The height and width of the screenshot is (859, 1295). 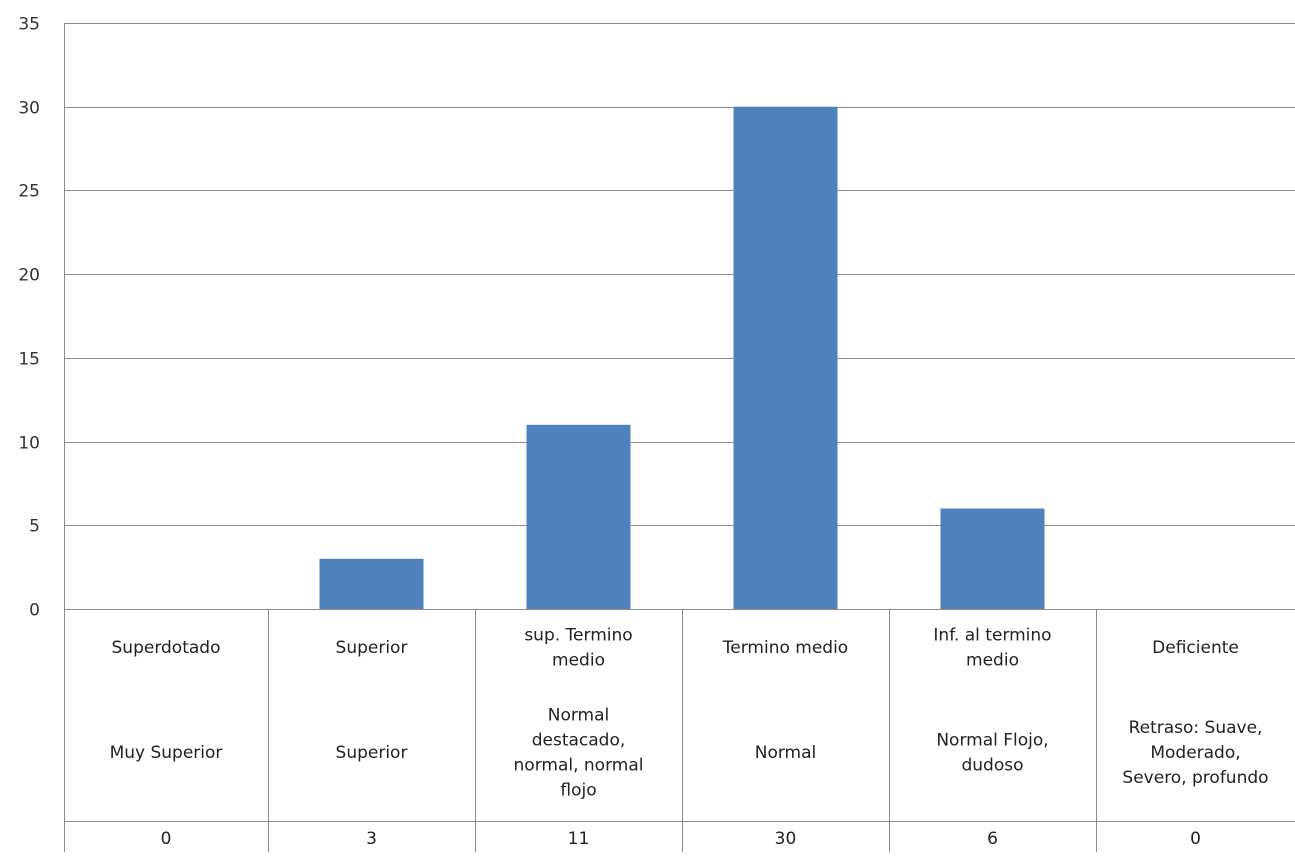 What do you see at coordinates (785, 648) in the screenshot?
I see `category-label: Termino medio` at bounding box center [785, 648].